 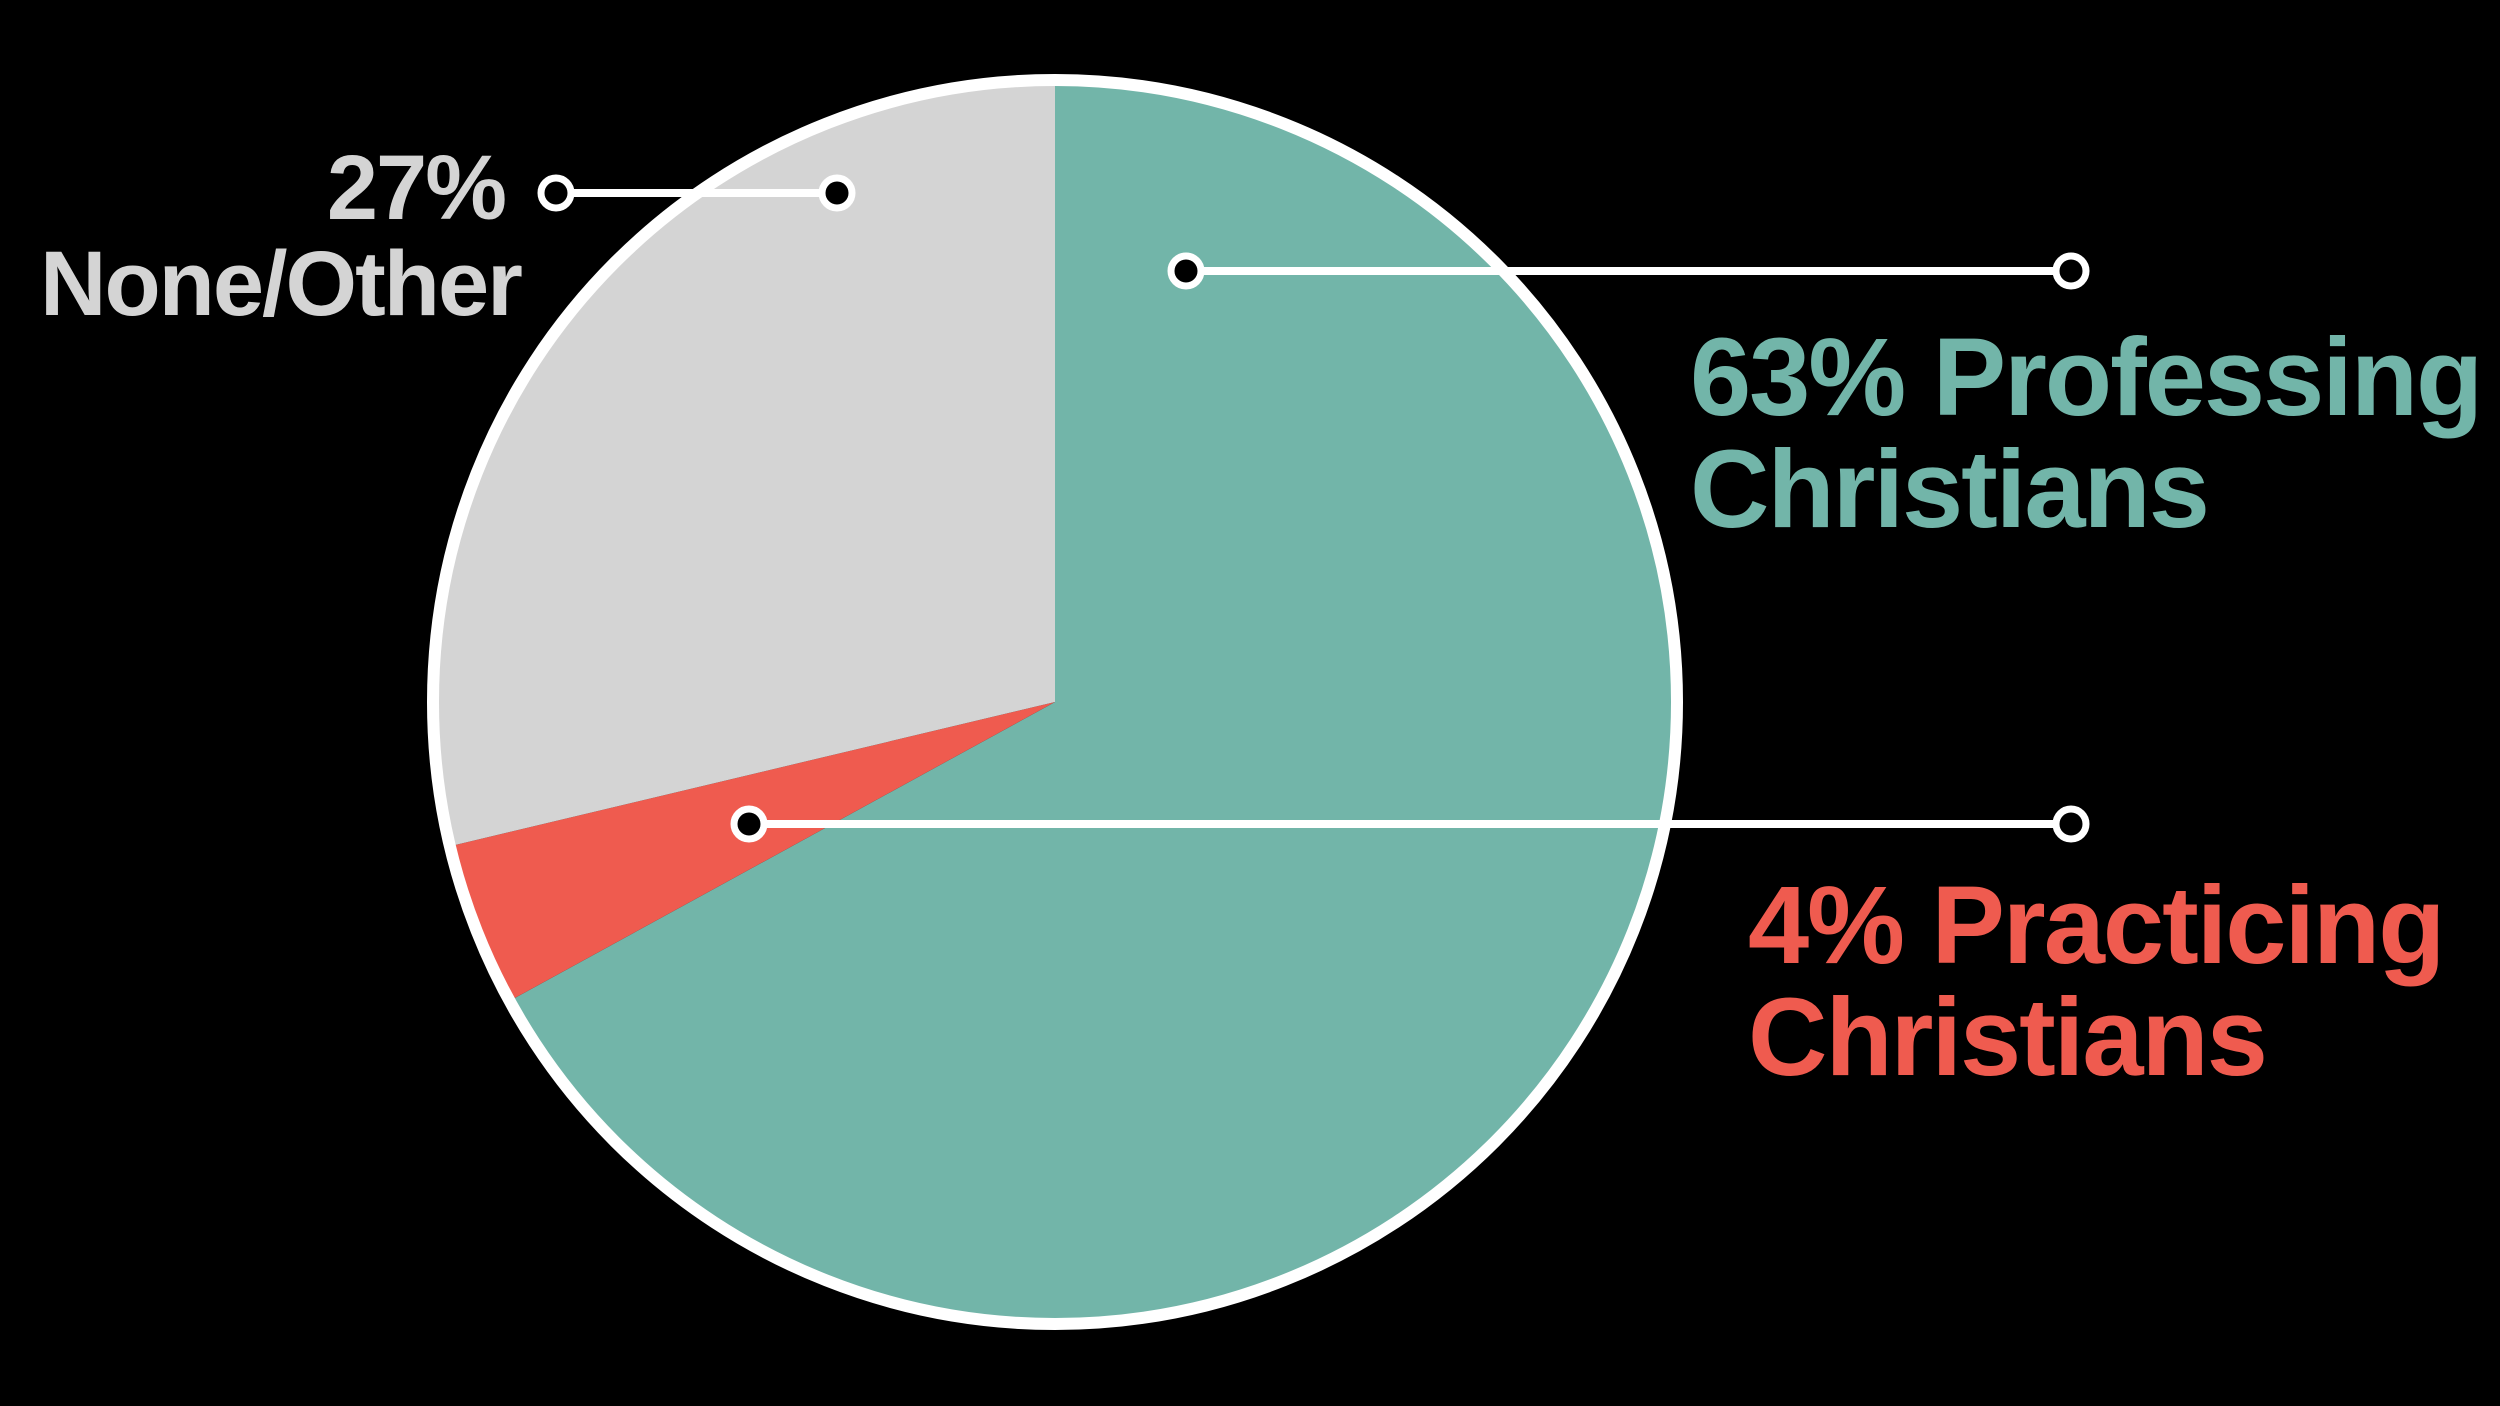 What do you see at coordinates (281, 284) in the screenshot?
I see `category-label: None/Other` at bounding box center [281, 284].